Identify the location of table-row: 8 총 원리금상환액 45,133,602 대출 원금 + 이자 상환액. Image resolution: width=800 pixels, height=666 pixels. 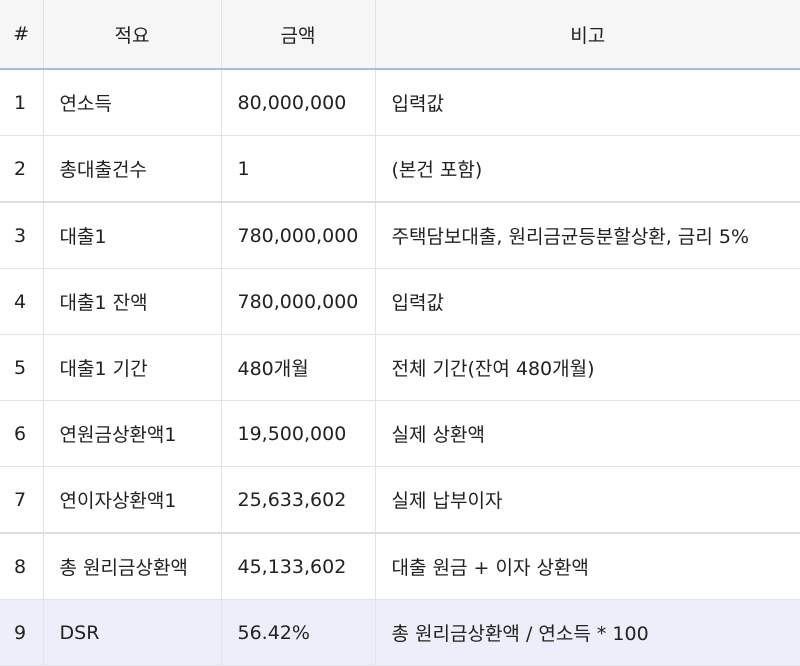
(400, 566).